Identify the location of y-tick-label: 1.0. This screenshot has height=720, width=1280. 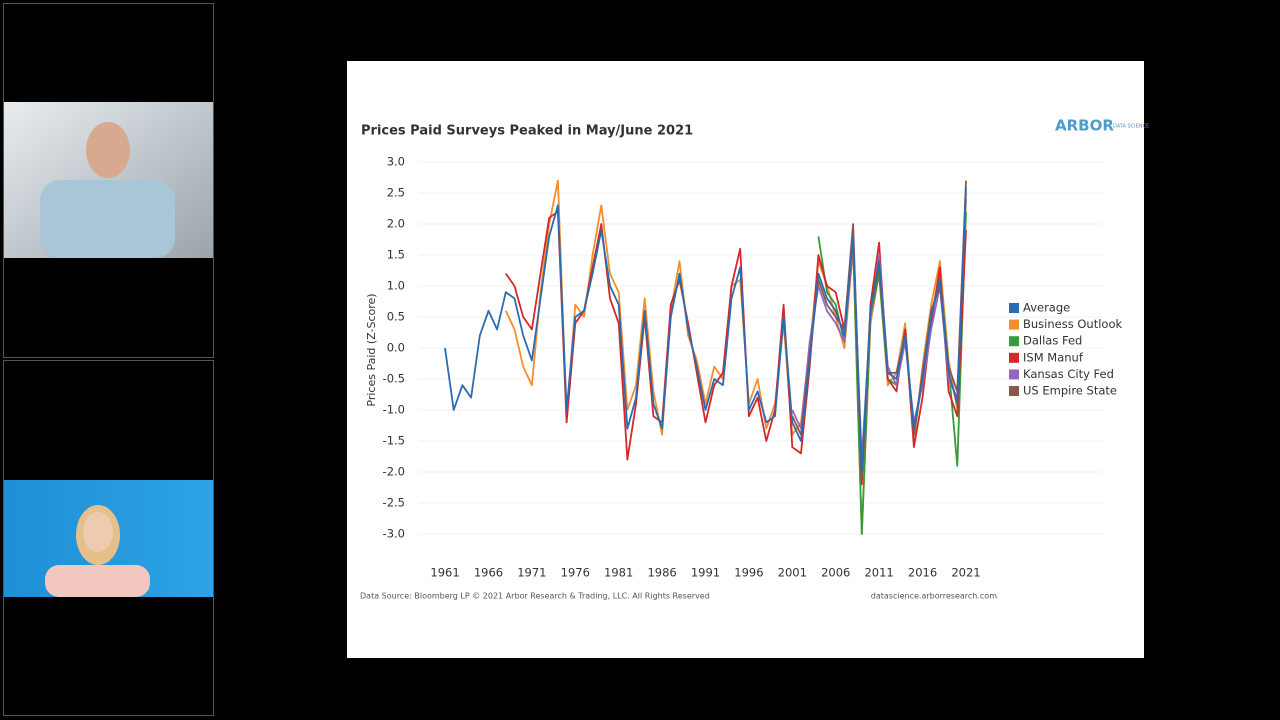
(396, 286).